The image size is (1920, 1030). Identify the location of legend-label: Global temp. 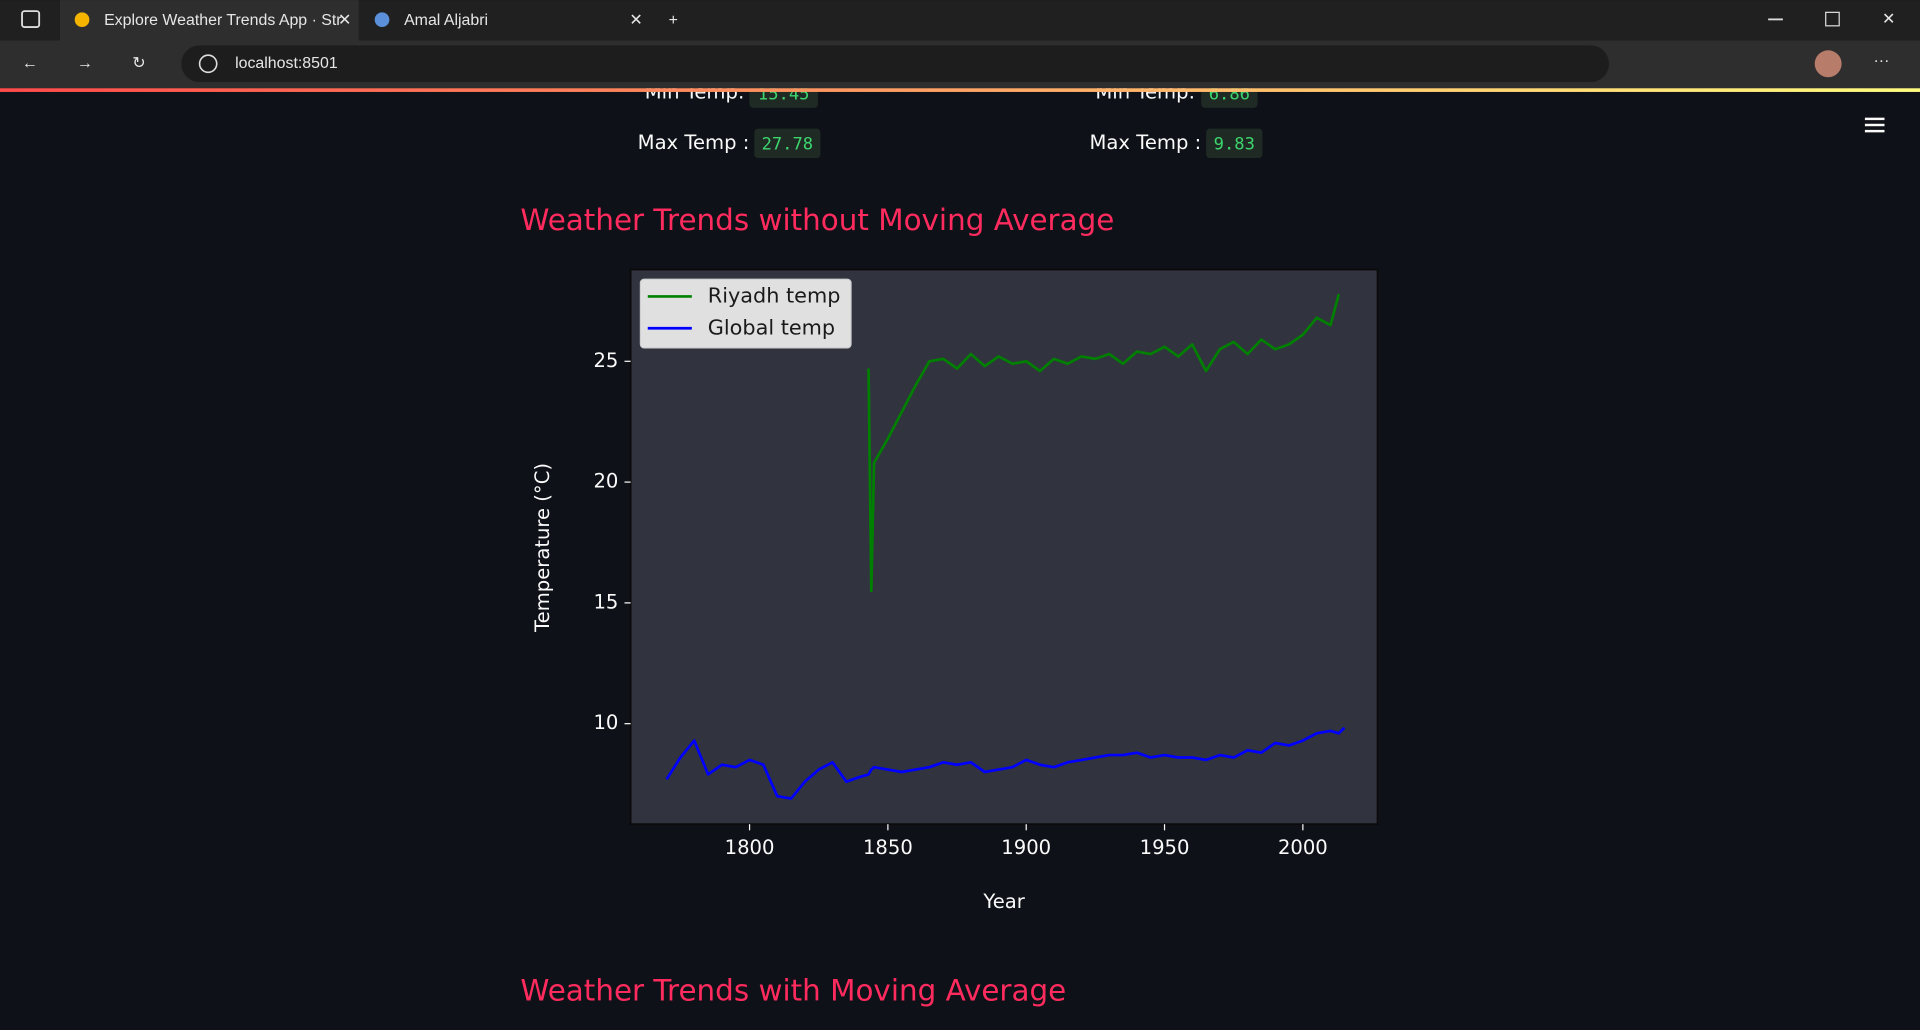
(771, 327).